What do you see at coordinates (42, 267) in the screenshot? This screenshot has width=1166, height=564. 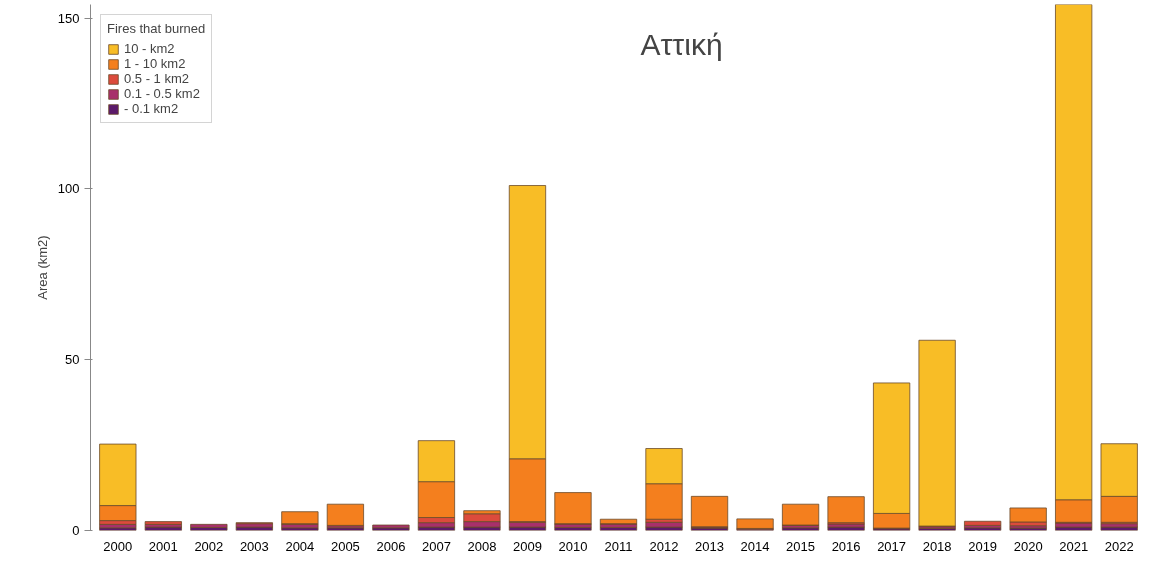 I see `y-axis-title: Area (km2)` at bounding box center [42, 267].